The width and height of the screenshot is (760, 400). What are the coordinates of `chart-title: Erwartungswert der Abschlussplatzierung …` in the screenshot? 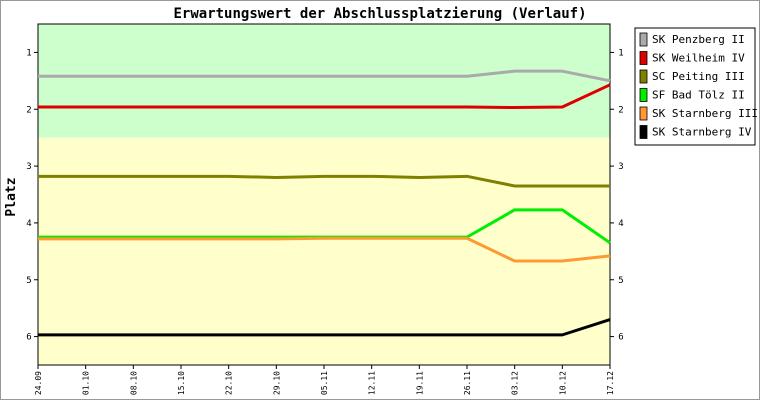 It's located at (379, 14).